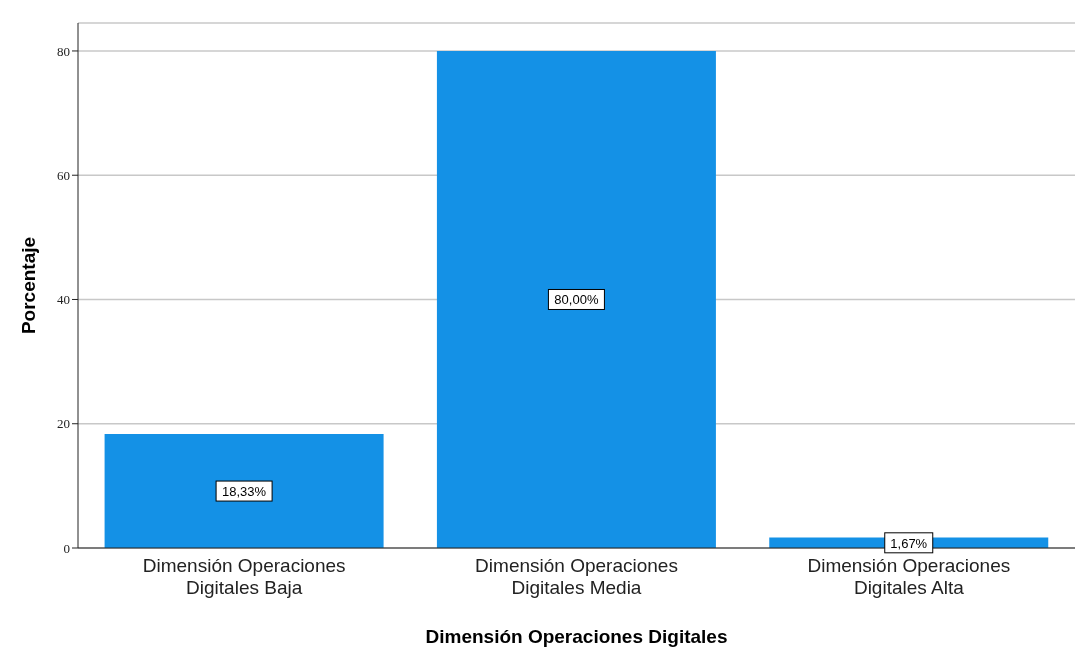  I want to click on y-tick-label: 80, so click(63, 51).